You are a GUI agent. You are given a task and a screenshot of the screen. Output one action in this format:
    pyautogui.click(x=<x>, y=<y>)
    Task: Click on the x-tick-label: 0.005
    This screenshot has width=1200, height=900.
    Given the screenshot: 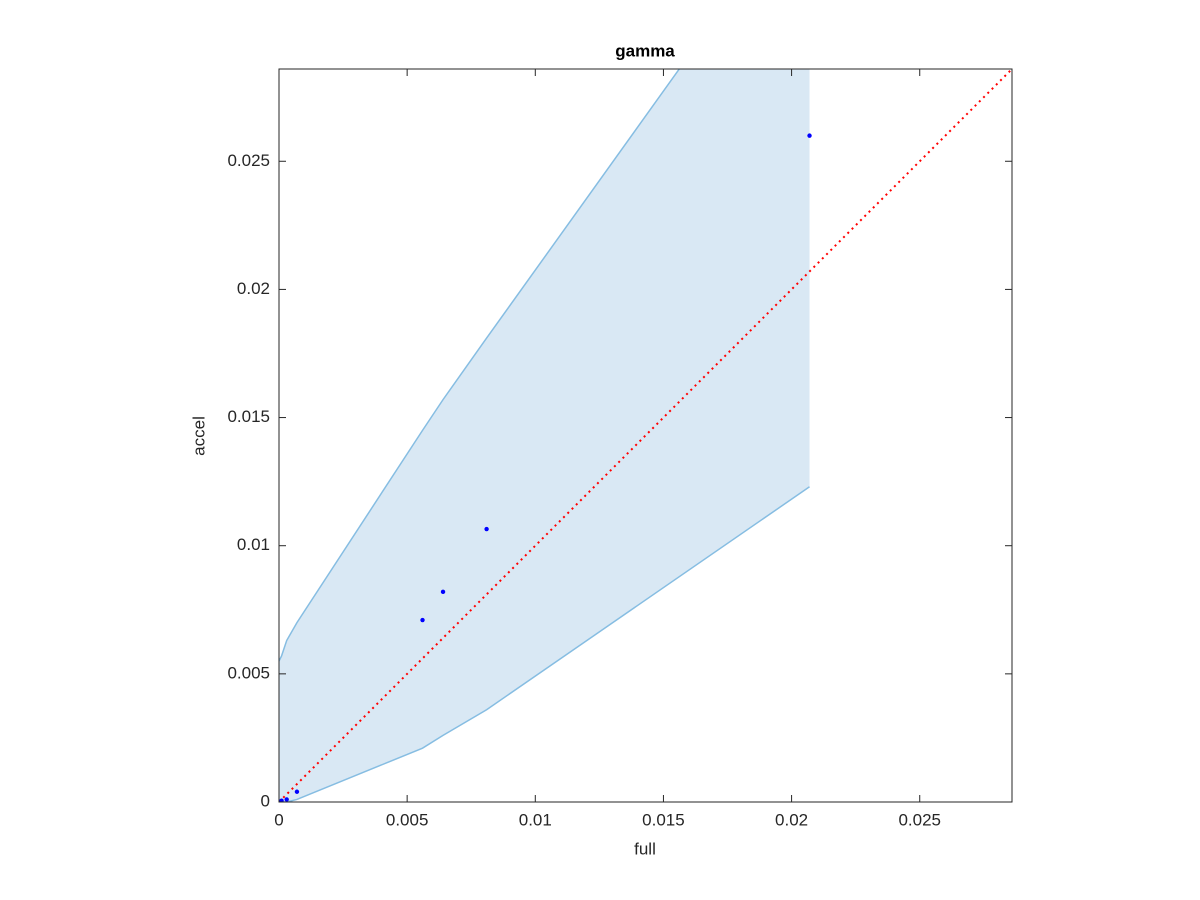 What is the action you would take?
    pyautogui.click(x=407, y=819)
    